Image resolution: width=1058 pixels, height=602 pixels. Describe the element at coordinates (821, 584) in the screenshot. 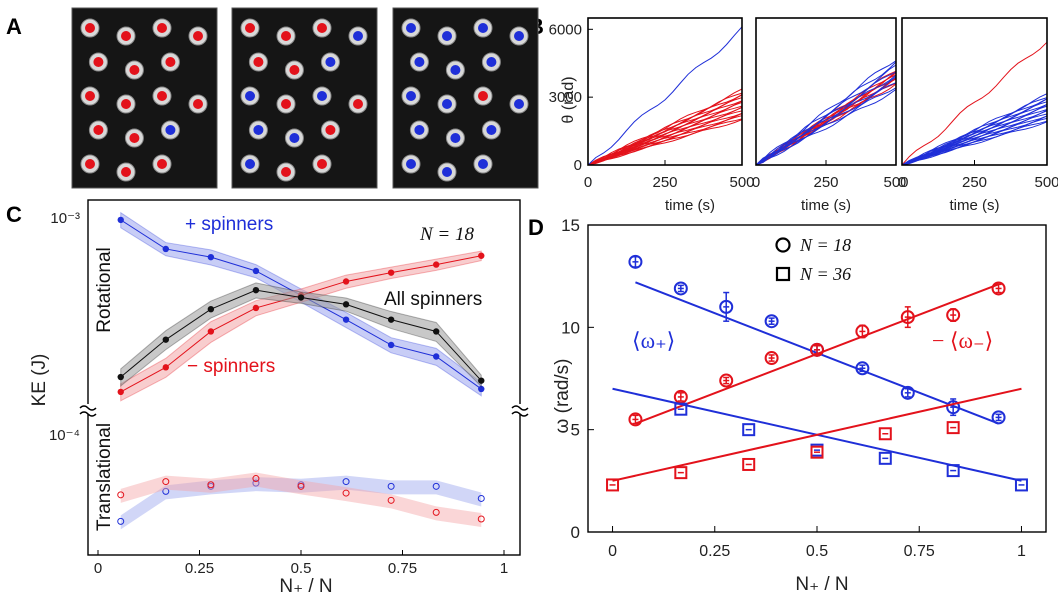

I see `panel-d-xlabel: N₊ / N` at that location.